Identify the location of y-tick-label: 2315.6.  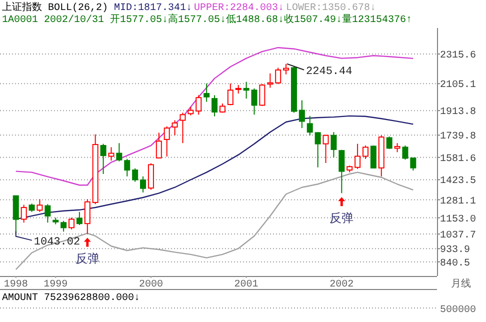
(458, 56).